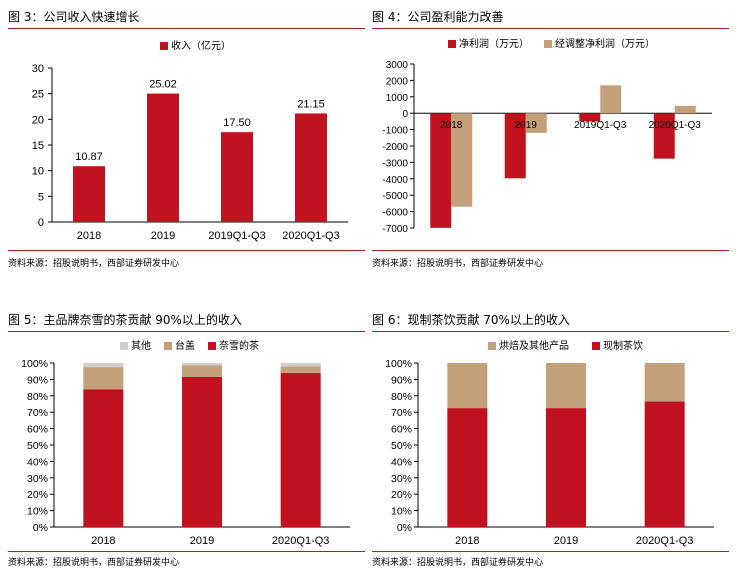  Describe the element at coordinates (201, 45) in the screenshot. I see `fig3-legend-label: 收入（亿元）` at that location.